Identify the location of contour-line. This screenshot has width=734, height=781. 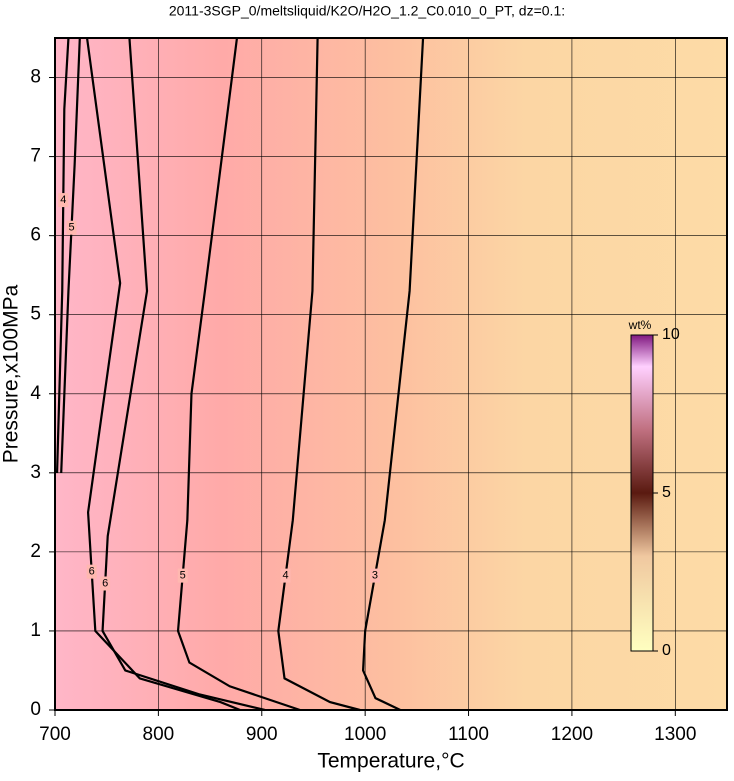
(393, 374).